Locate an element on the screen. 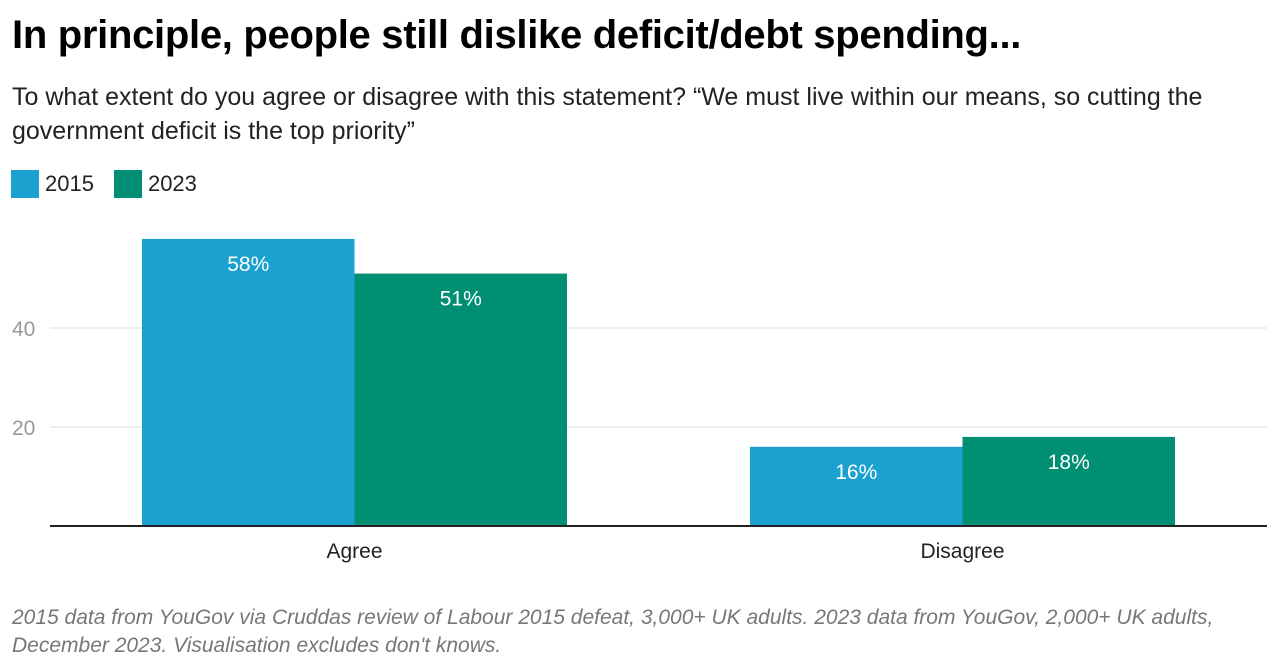  bar-disagree-2023 is located at coordinates (1068, 481).